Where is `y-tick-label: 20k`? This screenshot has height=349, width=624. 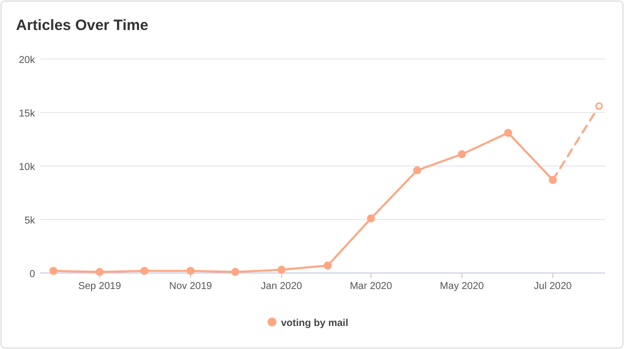
y-tick-label: 20k is located at coordinates (27, 60).